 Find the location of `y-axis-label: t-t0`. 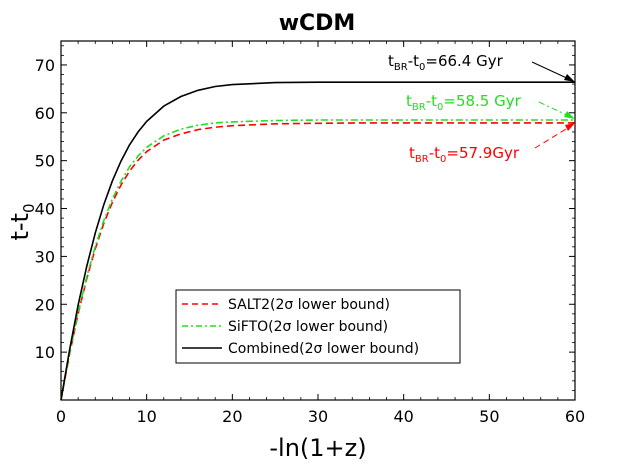

y-axis-label: t-t0 is located at coordinates (22, 221).